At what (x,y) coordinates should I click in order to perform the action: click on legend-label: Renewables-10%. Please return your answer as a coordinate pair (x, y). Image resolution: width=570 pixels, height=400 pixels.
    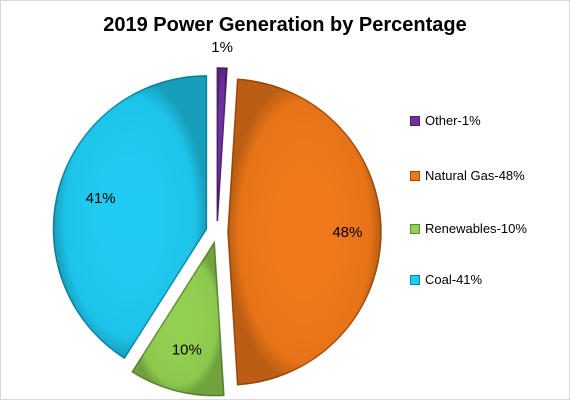
    Looking at the image, I should click on (476, 228).